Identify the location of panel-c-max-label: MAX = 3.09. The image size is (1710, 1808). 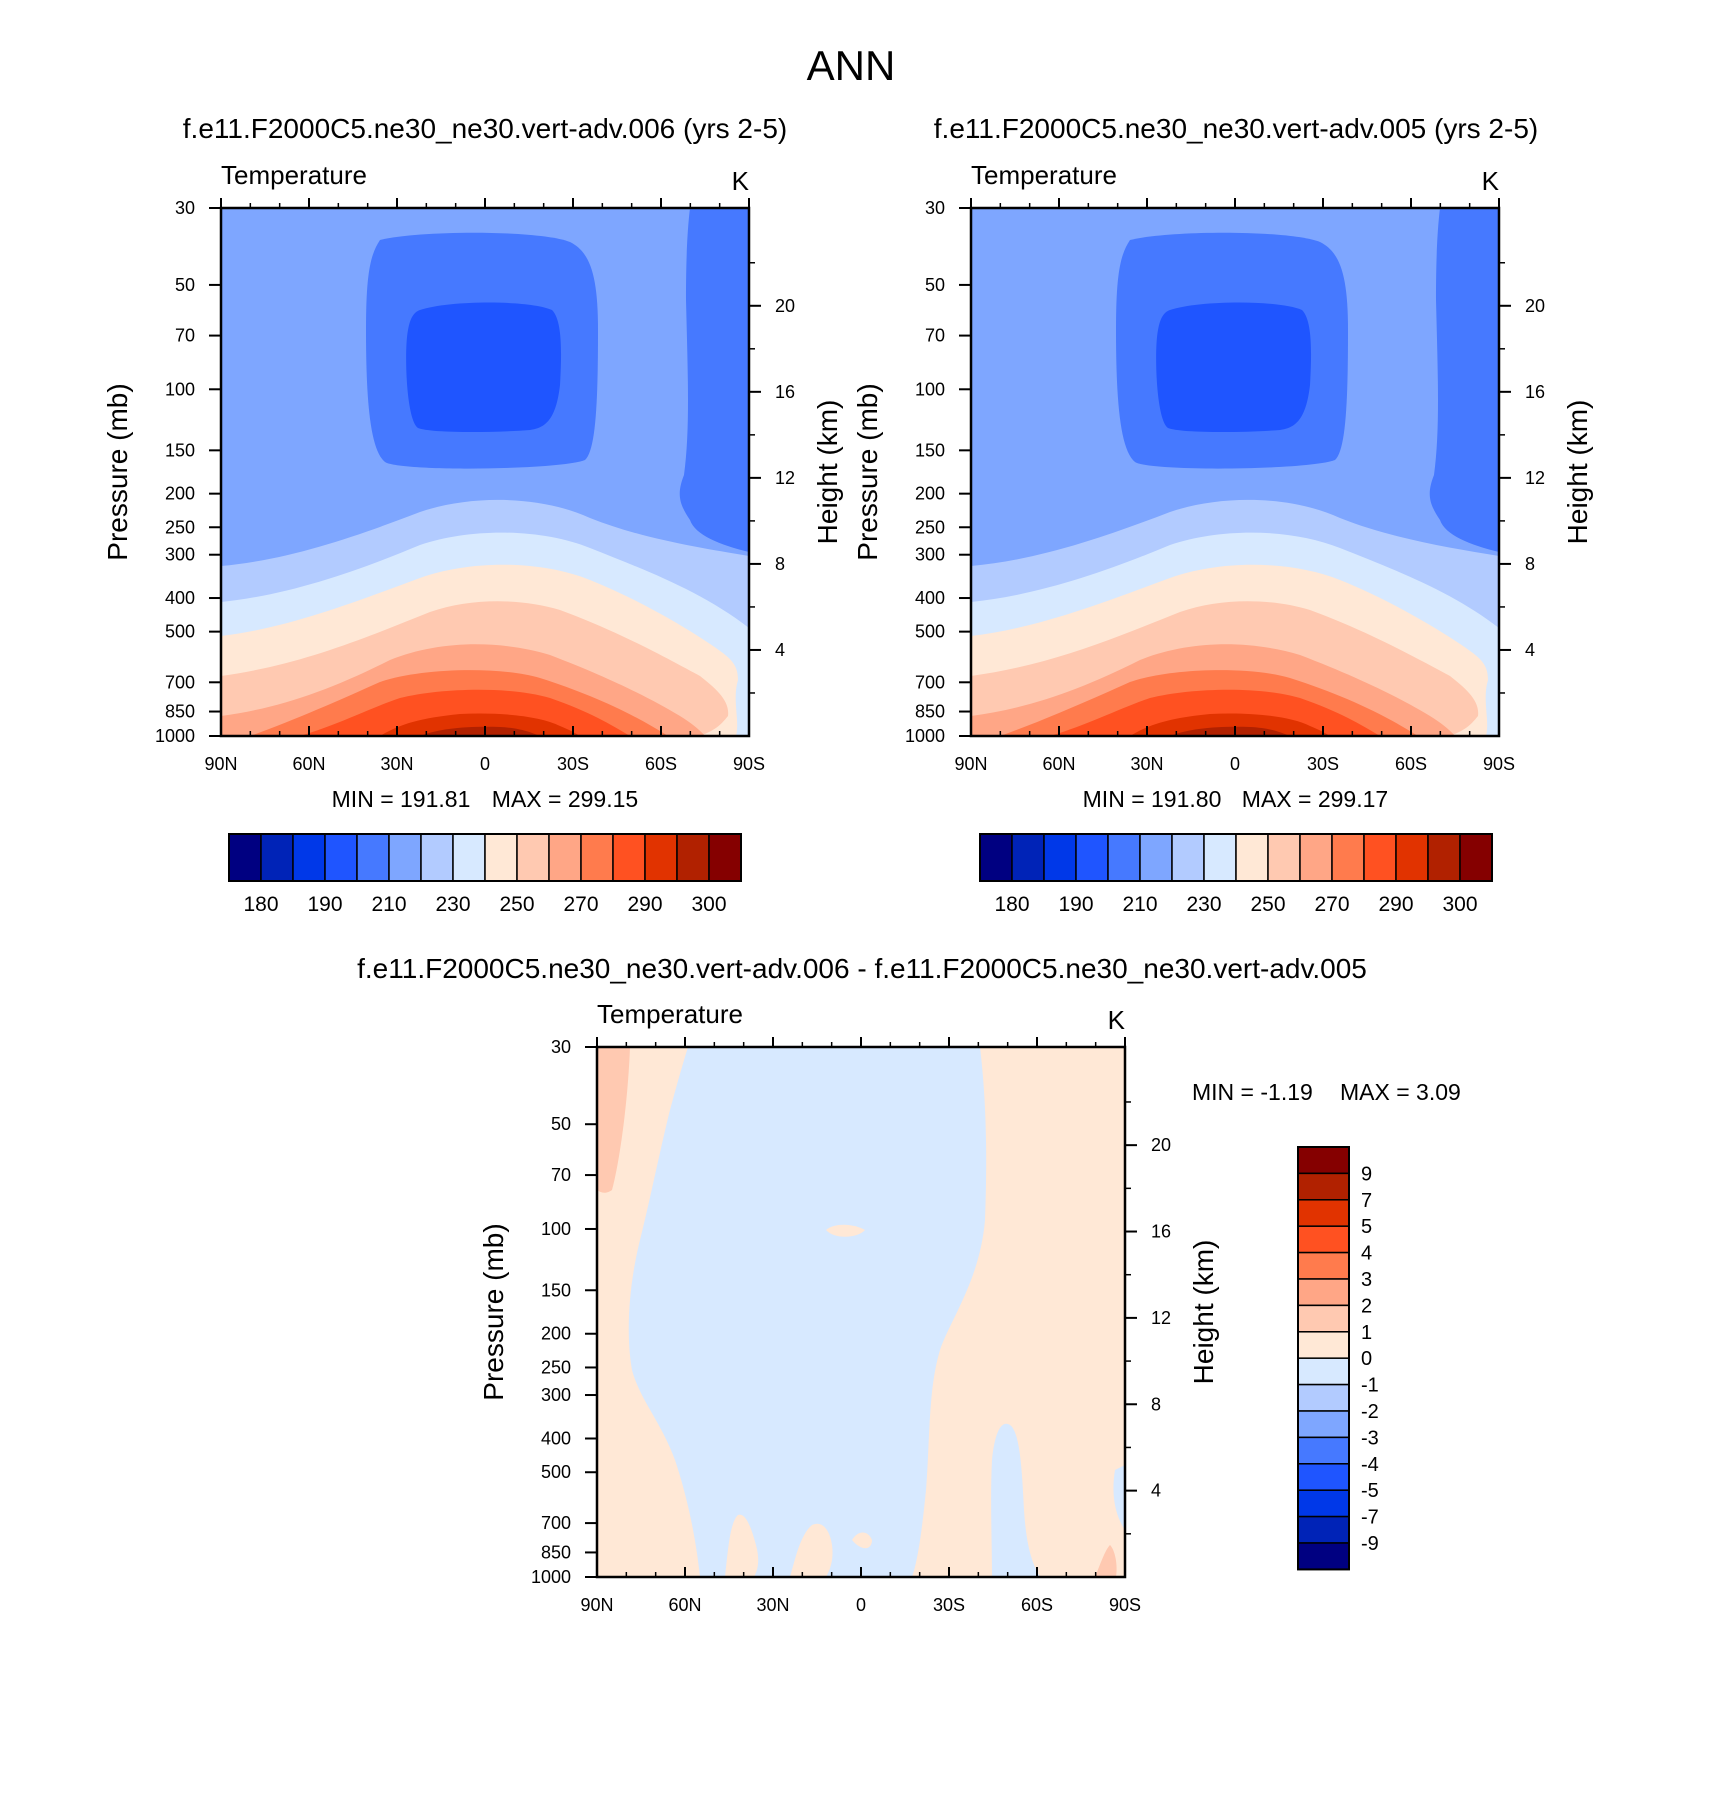
(1400, 1092).